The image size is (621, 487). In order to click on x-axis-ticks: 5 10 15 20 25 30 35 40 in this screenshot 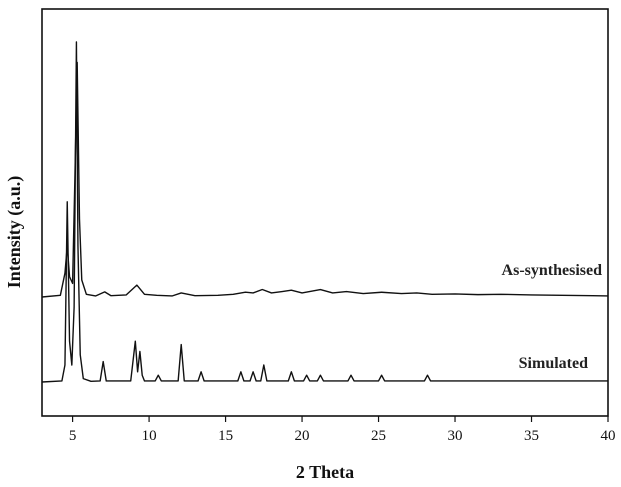, I will do `click(342, 430)`.